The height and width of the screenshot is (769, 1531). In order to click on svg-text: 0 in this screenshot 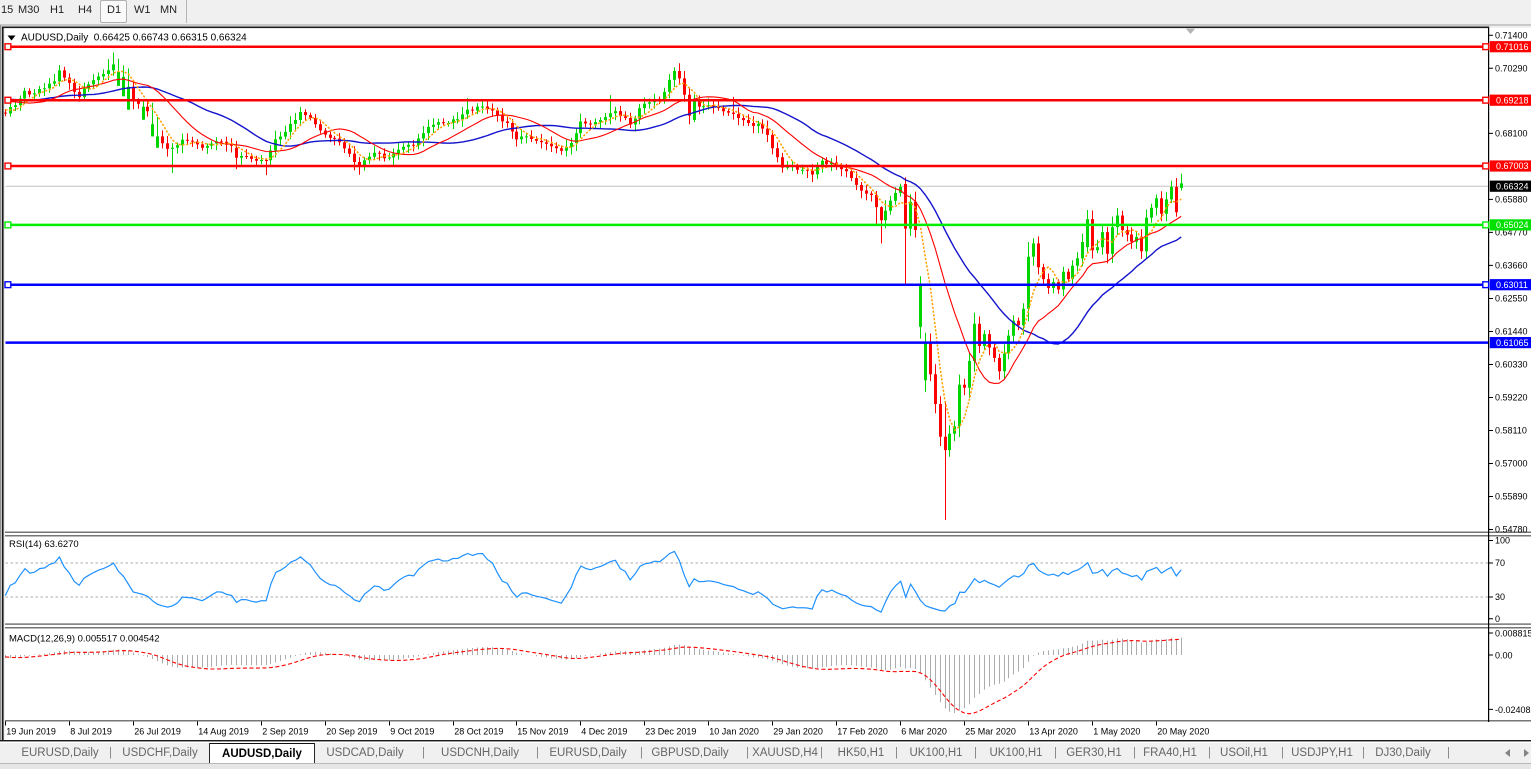, I will do `click(1497, 619)`.